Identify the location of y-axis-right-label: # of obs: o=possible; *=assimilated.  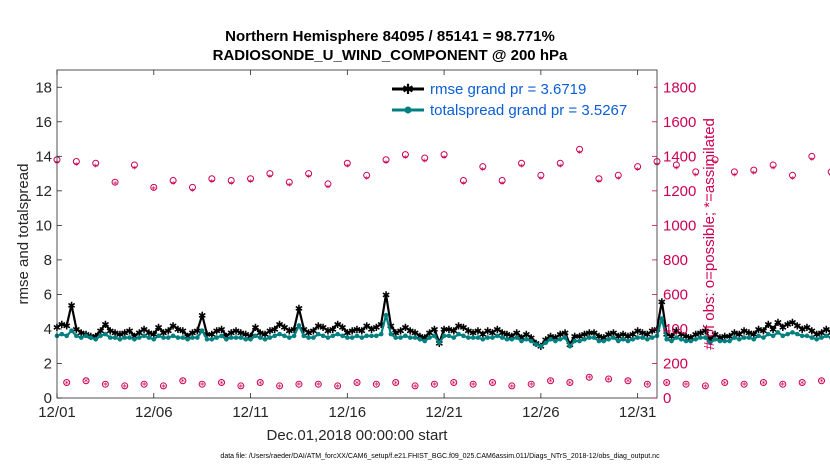
(709, 234).